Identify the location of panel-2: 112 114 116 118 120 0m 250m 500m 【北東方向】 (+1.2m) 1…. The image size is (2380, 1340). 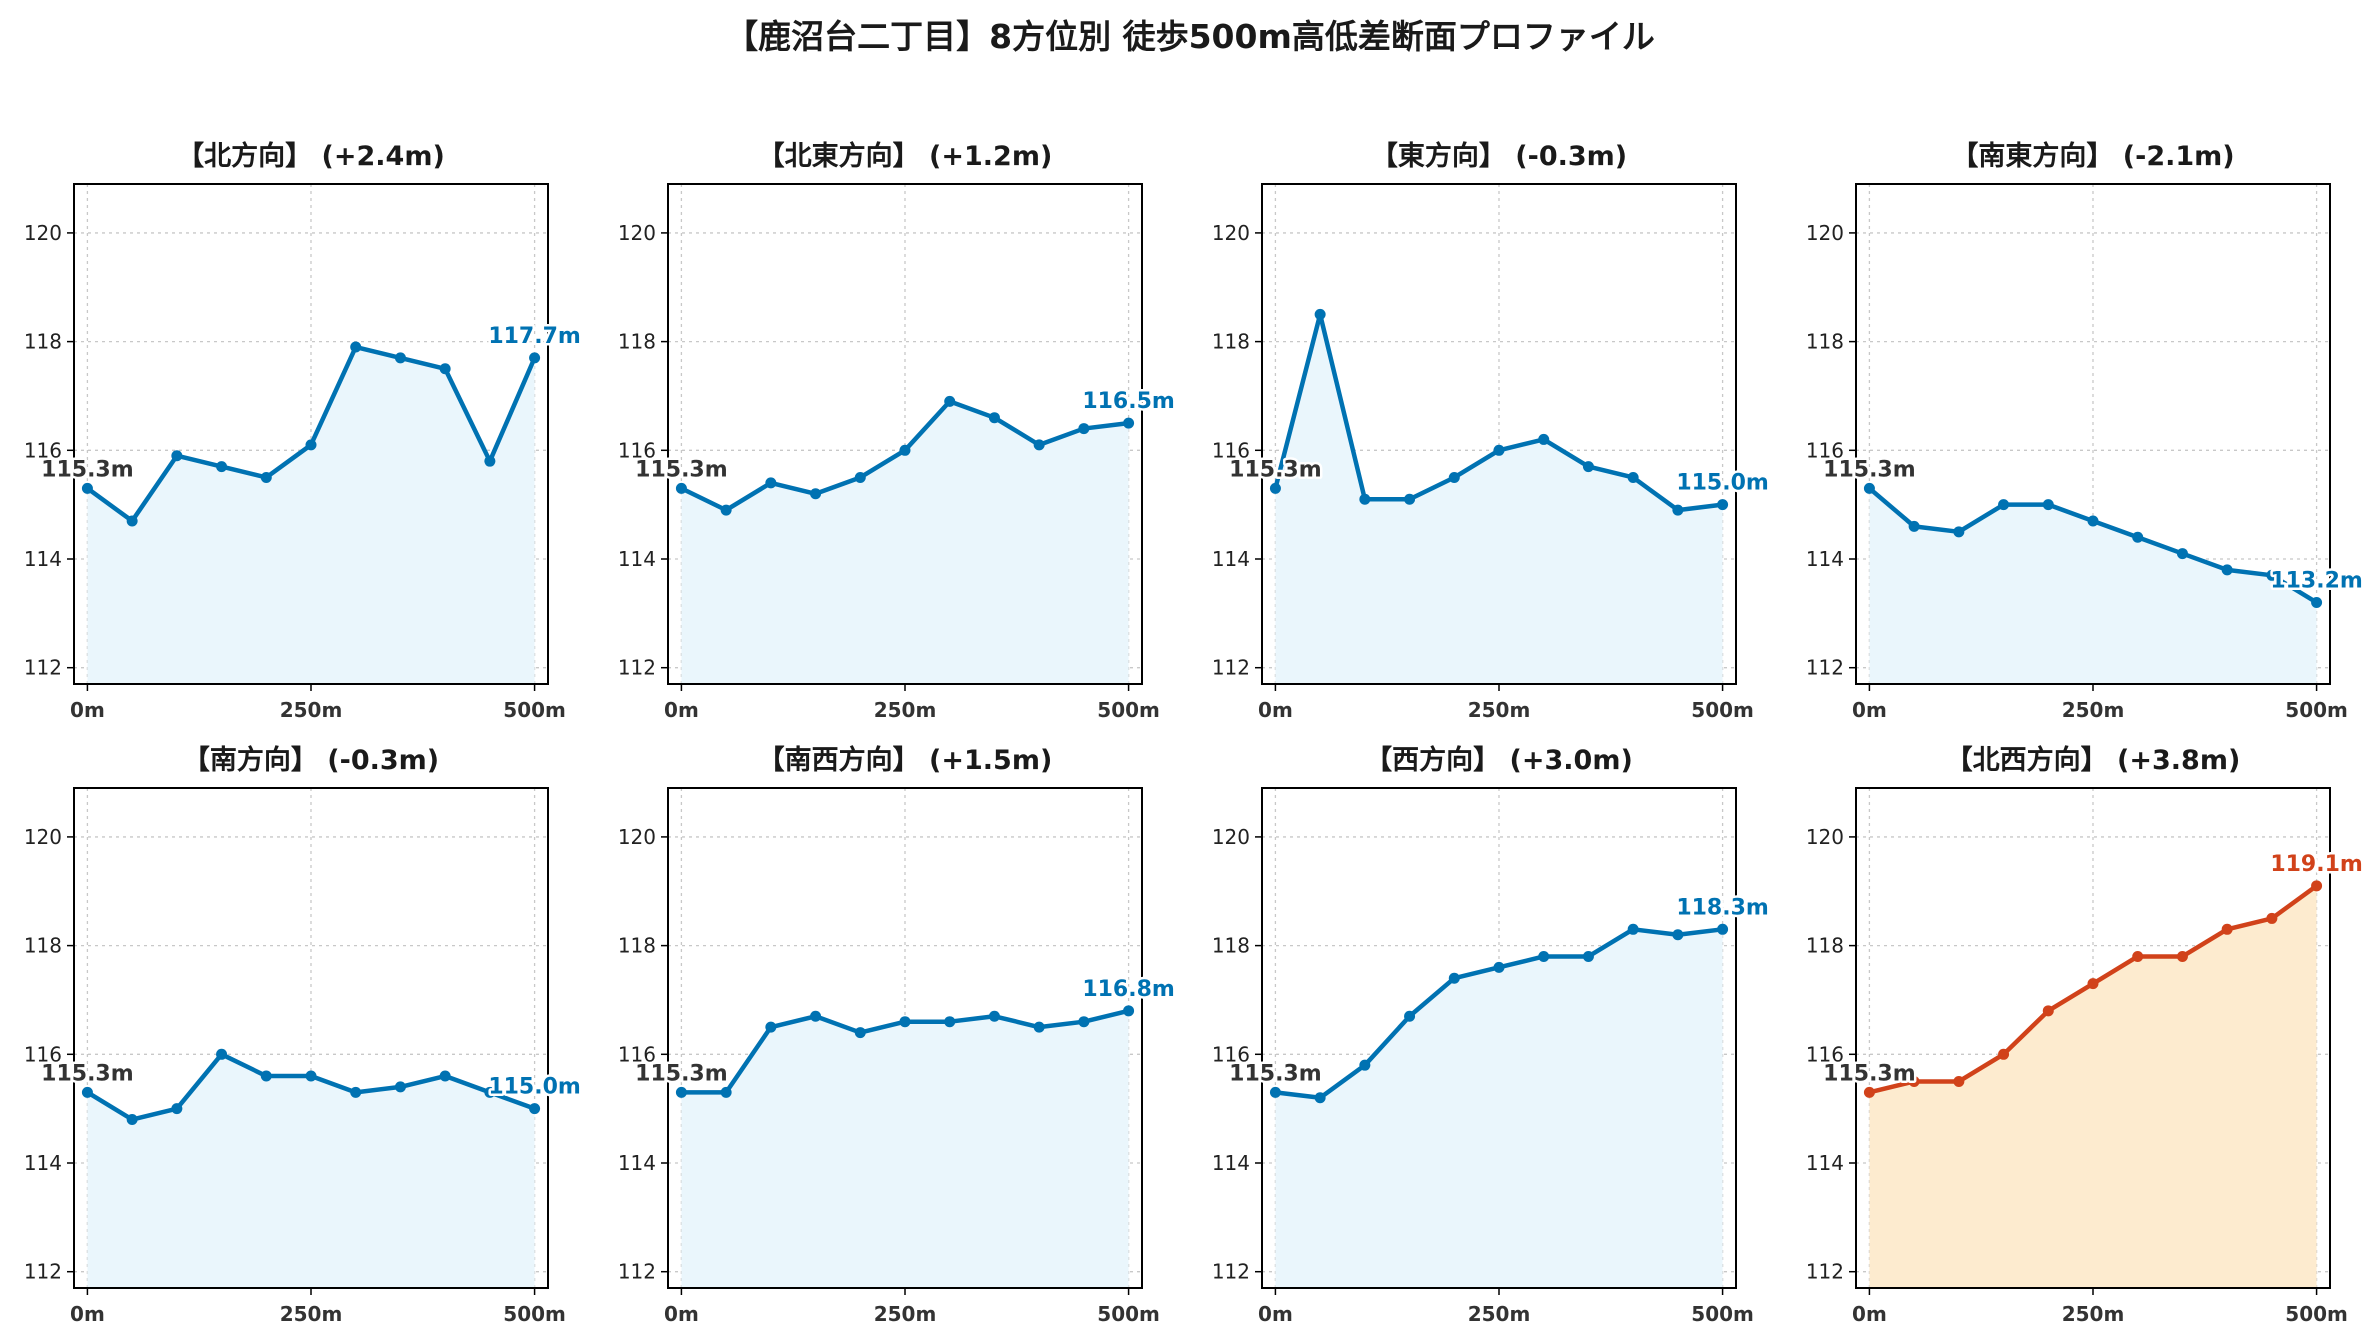
(898, 431).